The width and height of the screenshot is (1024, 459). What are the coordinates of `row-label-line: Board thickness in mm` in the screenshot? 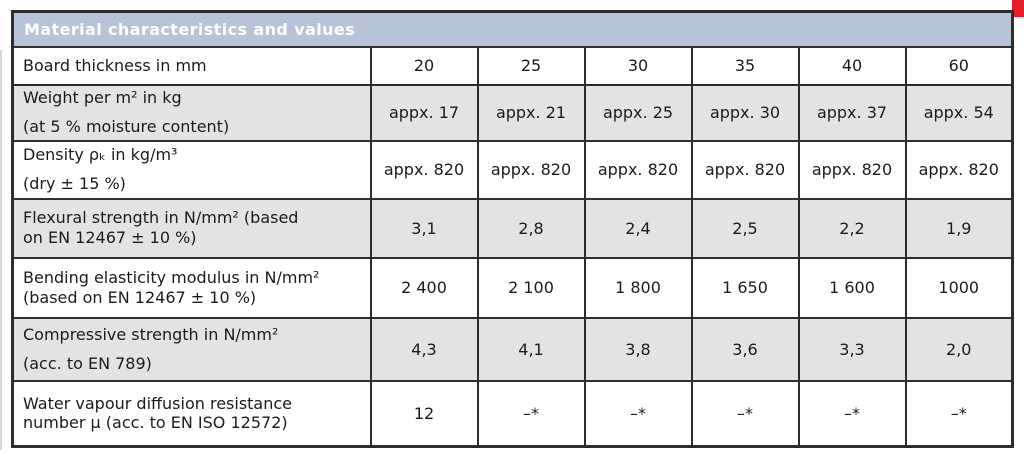 It's located at (115, 65).